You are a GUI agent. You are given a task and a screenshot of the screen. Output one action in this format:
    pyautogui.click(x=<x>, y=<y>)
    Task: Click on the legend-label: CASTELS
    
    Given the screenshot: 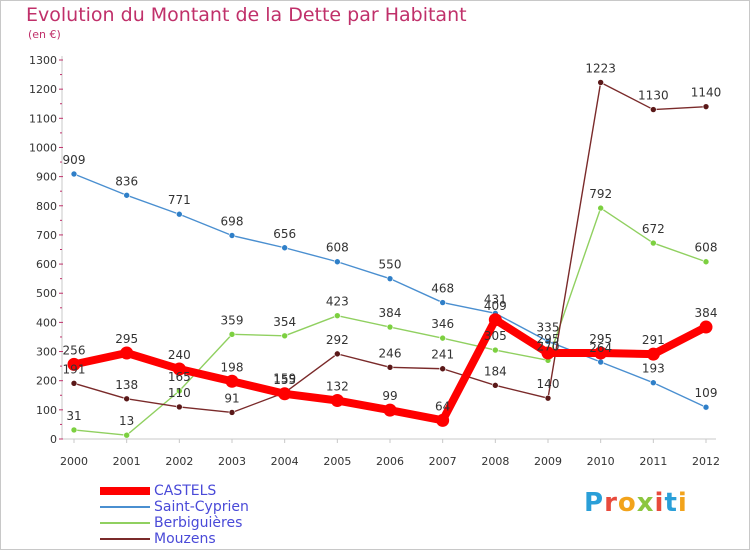 What is the action you would take?
    pyautogui.click(x=185, y=491)
    